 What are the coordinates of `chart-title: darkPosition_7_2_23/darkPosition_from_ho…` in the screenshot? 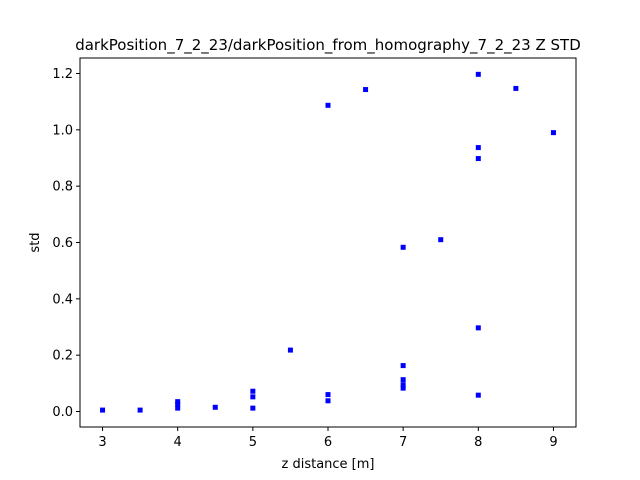 It's located at (328, 45).